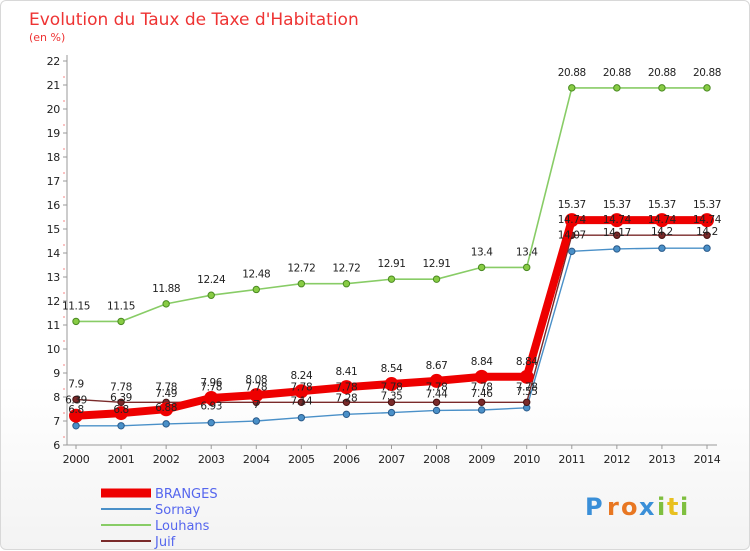 The image size is (750, 551). What do you see at coordinates (256, 459) in the screenshot?
I see `x-tick-label: 2004` at bounding box center [256, 459].